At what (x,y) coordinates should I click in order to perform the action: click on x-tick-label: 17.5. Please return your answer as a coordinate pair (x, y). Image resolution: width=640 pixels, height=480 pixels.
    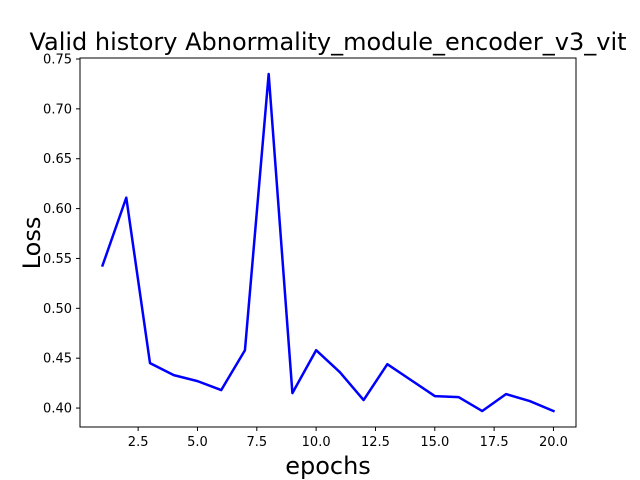
    Looking at the image, I should click on (494, 442).